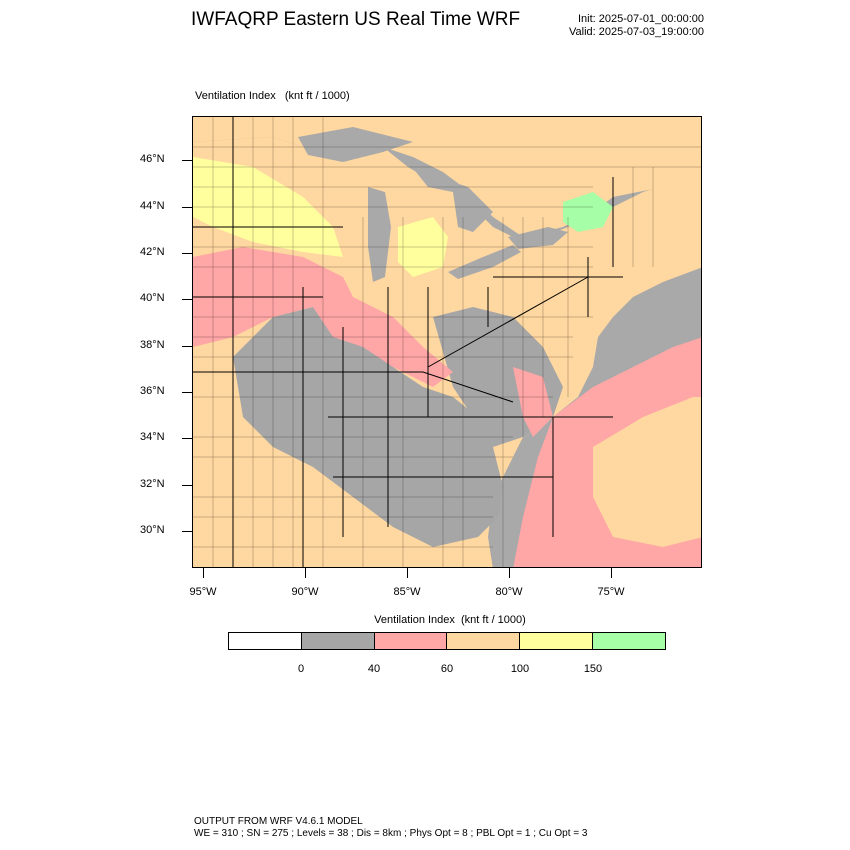  What do you see at coordinates (450, 197) in the screenshot?
I see `lake-huron` at bounding box center [450, 197].